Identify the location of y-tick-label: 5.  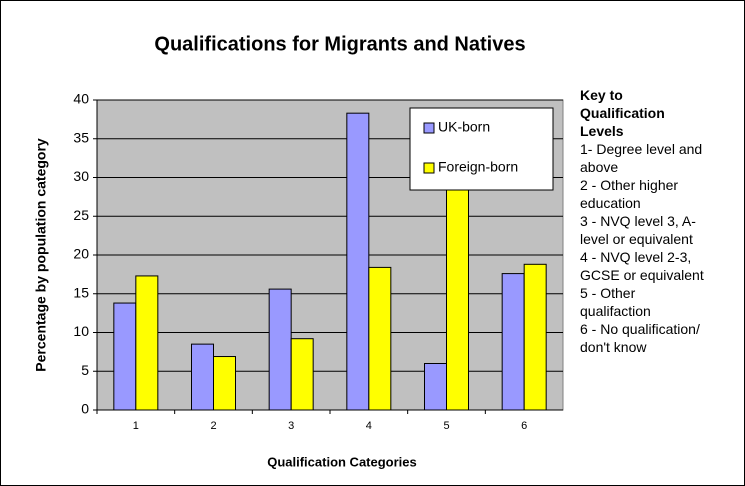
(85, 370).